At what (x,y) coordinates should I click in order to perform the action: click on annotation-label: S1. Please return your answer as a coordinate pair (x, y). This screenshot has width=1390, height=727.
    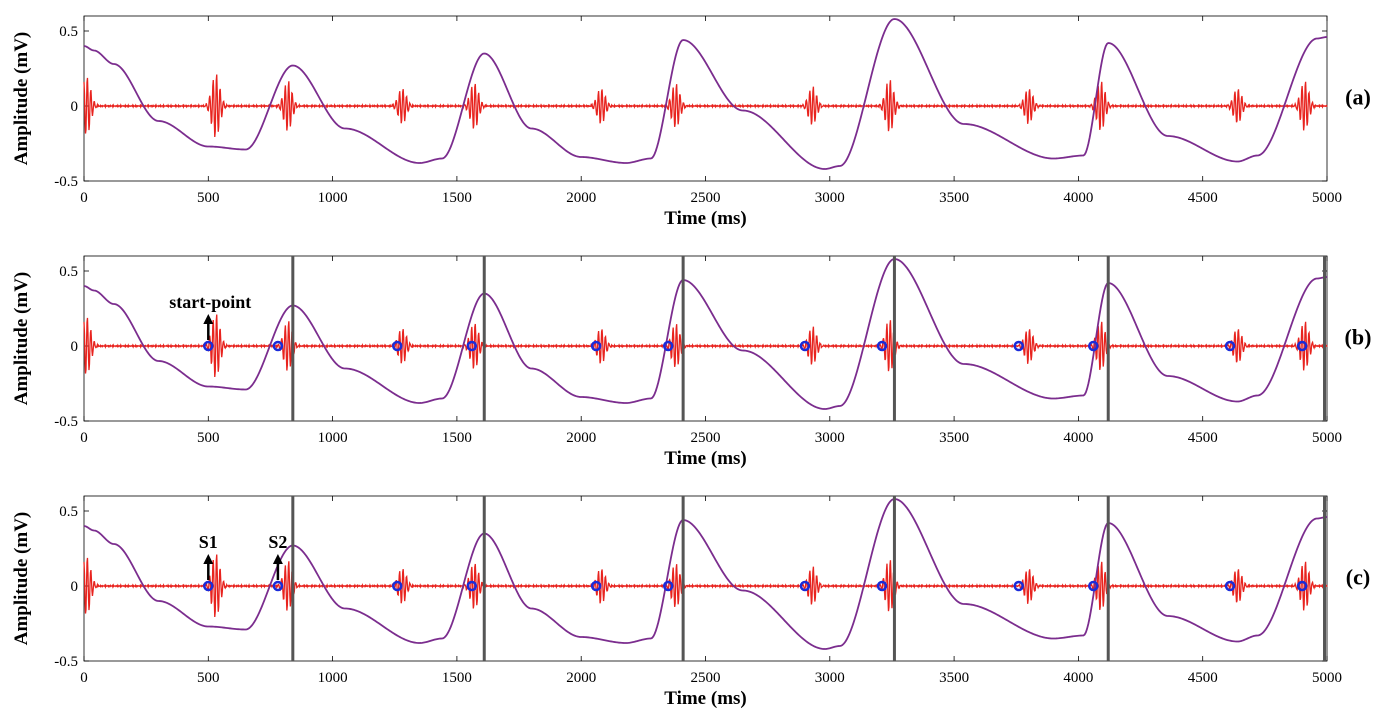
    Looking at the image, I should click on (208, 542).